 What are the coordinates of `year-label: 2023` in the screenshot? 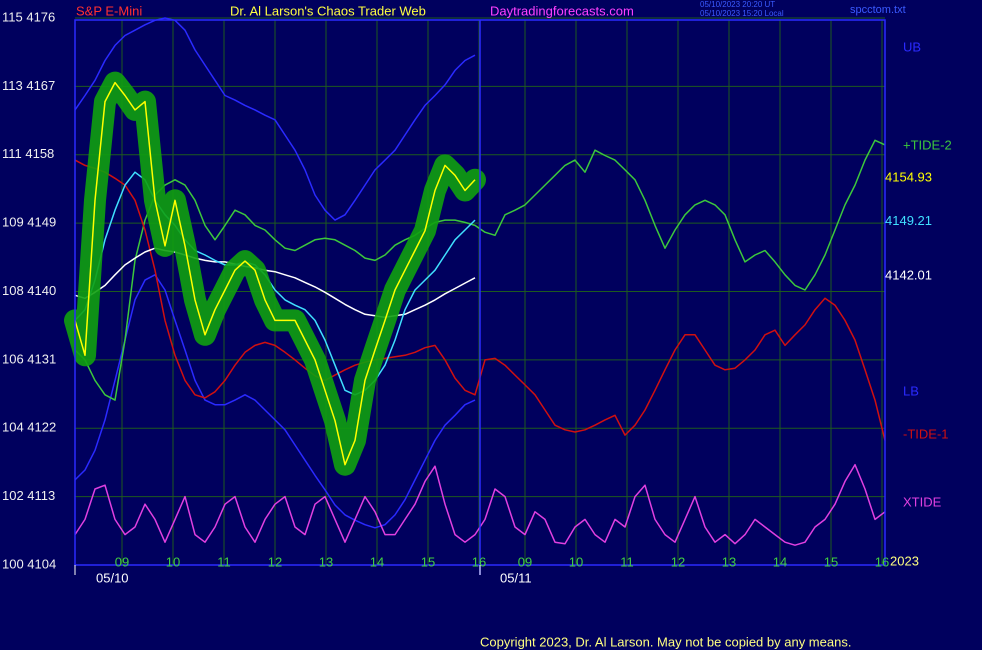 It's located at (904, 560).